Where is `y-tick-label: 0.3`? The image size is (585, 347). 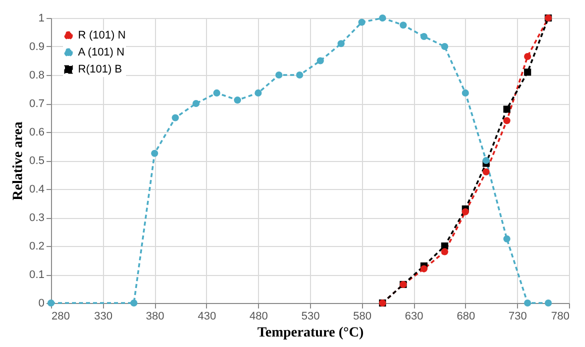
y-tick-label: 0.3 is located at coordinates (36, 218).